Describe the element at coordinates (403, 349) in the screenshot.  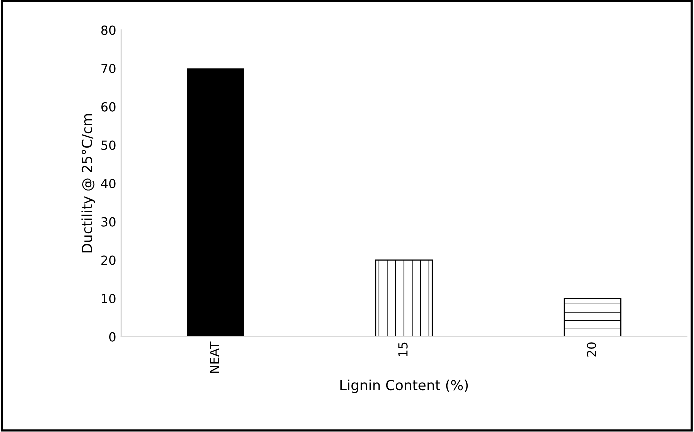
I see `x-tick-label: 15` at that location.